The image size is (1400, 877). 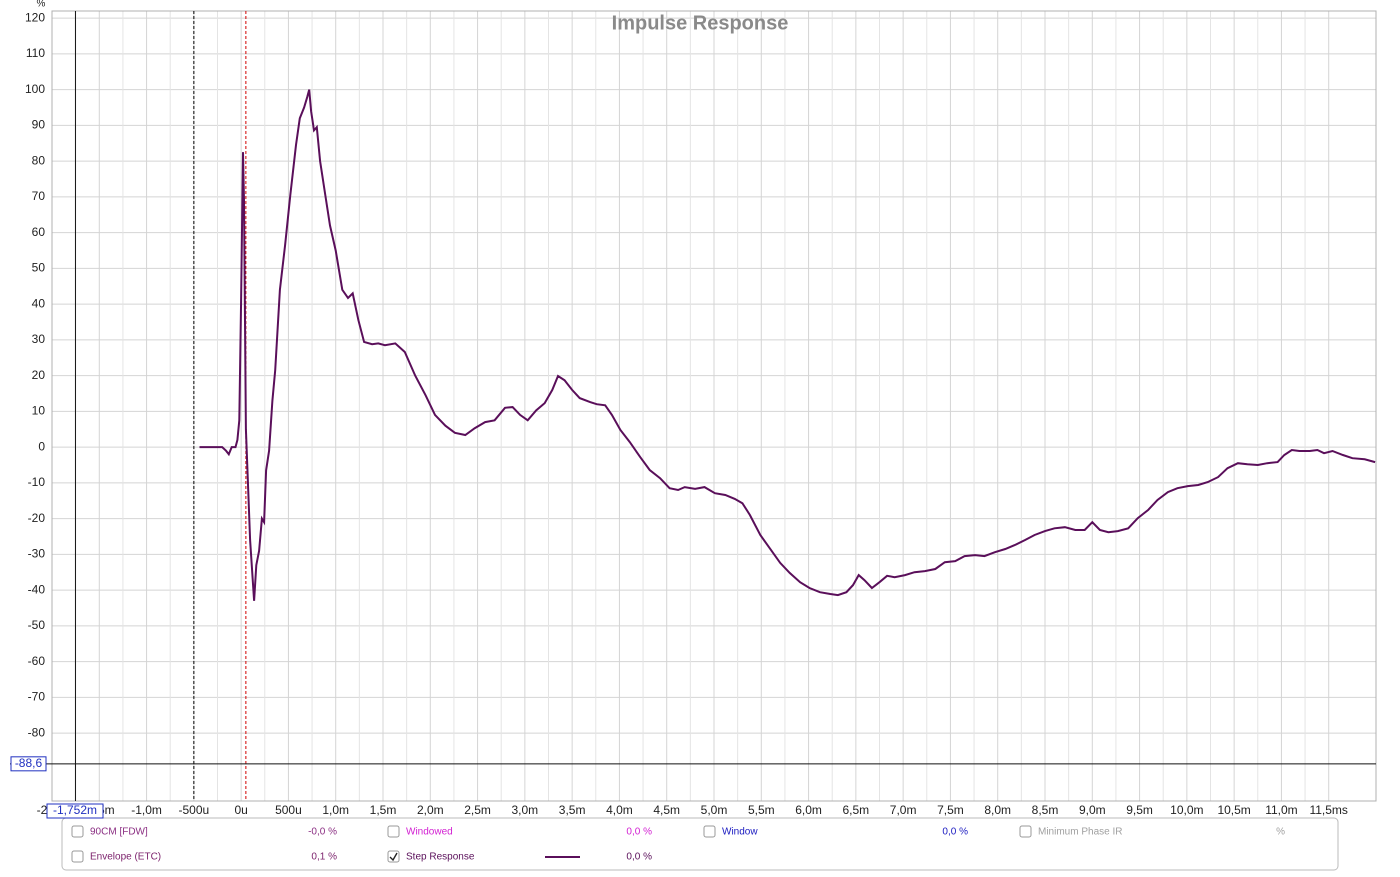 I want to click on x-tick-label: -500u, so click(x=194, y=810).